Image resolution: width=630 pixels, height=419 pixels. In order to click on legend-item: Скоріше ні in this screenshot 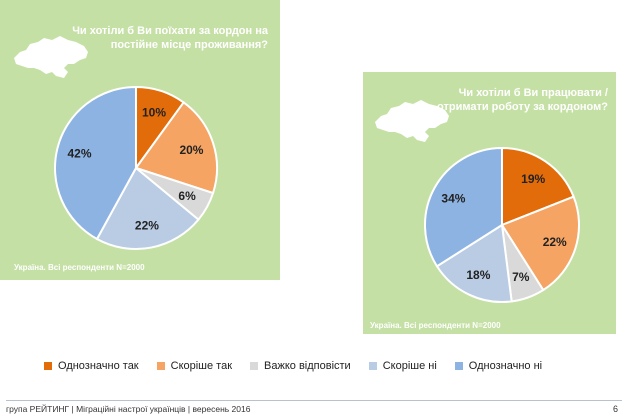, I will do `click(402, 366)`.